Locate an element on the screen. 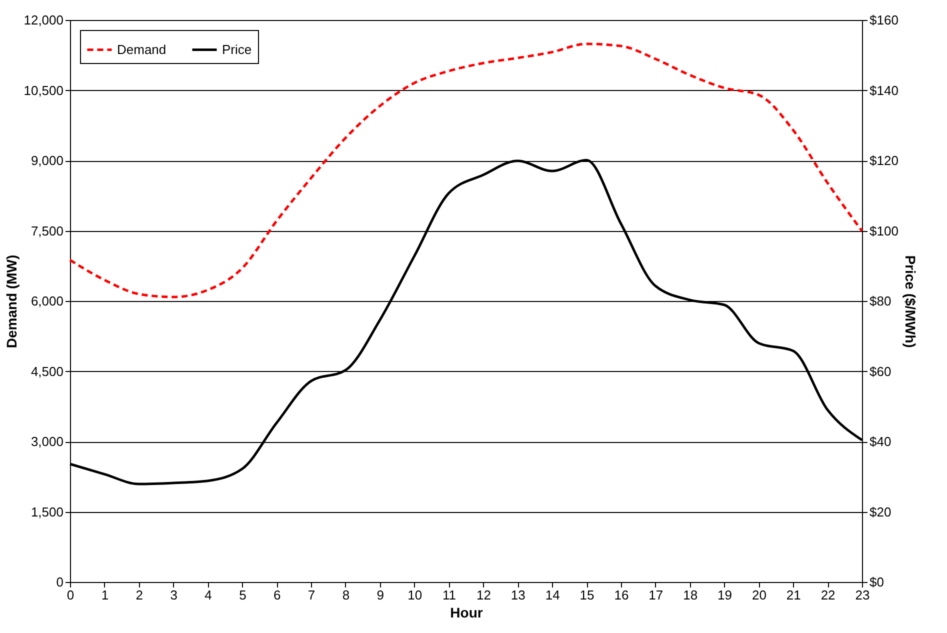  y2-tick-label: $60 is located at coordinates (881, 371).